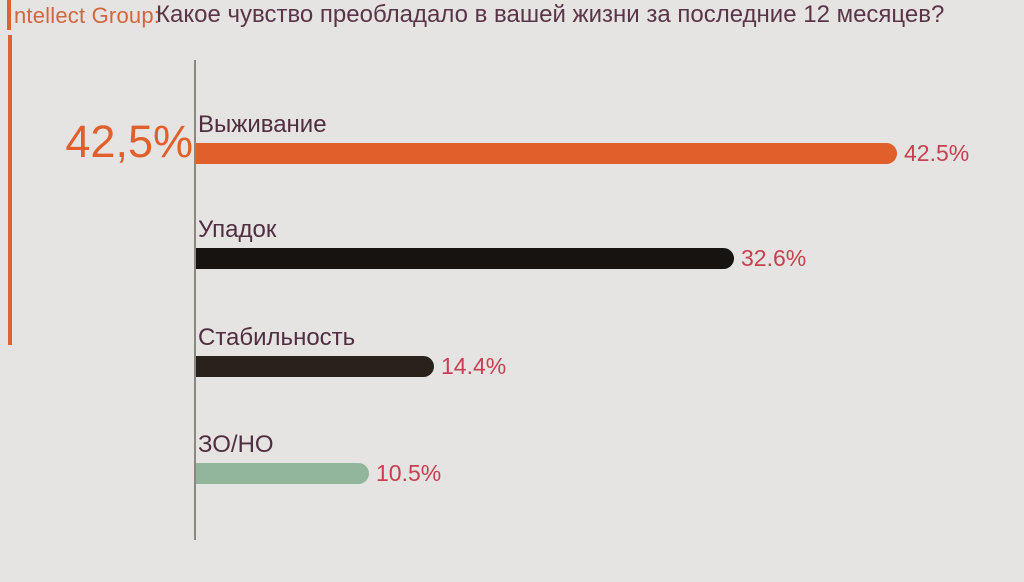 This screenshot has height=582, width=1024. What do you see at coordinates (129, 141) in the screenshot?
I see `highlight-value: 42,5%` at bounding box center [129, 141].